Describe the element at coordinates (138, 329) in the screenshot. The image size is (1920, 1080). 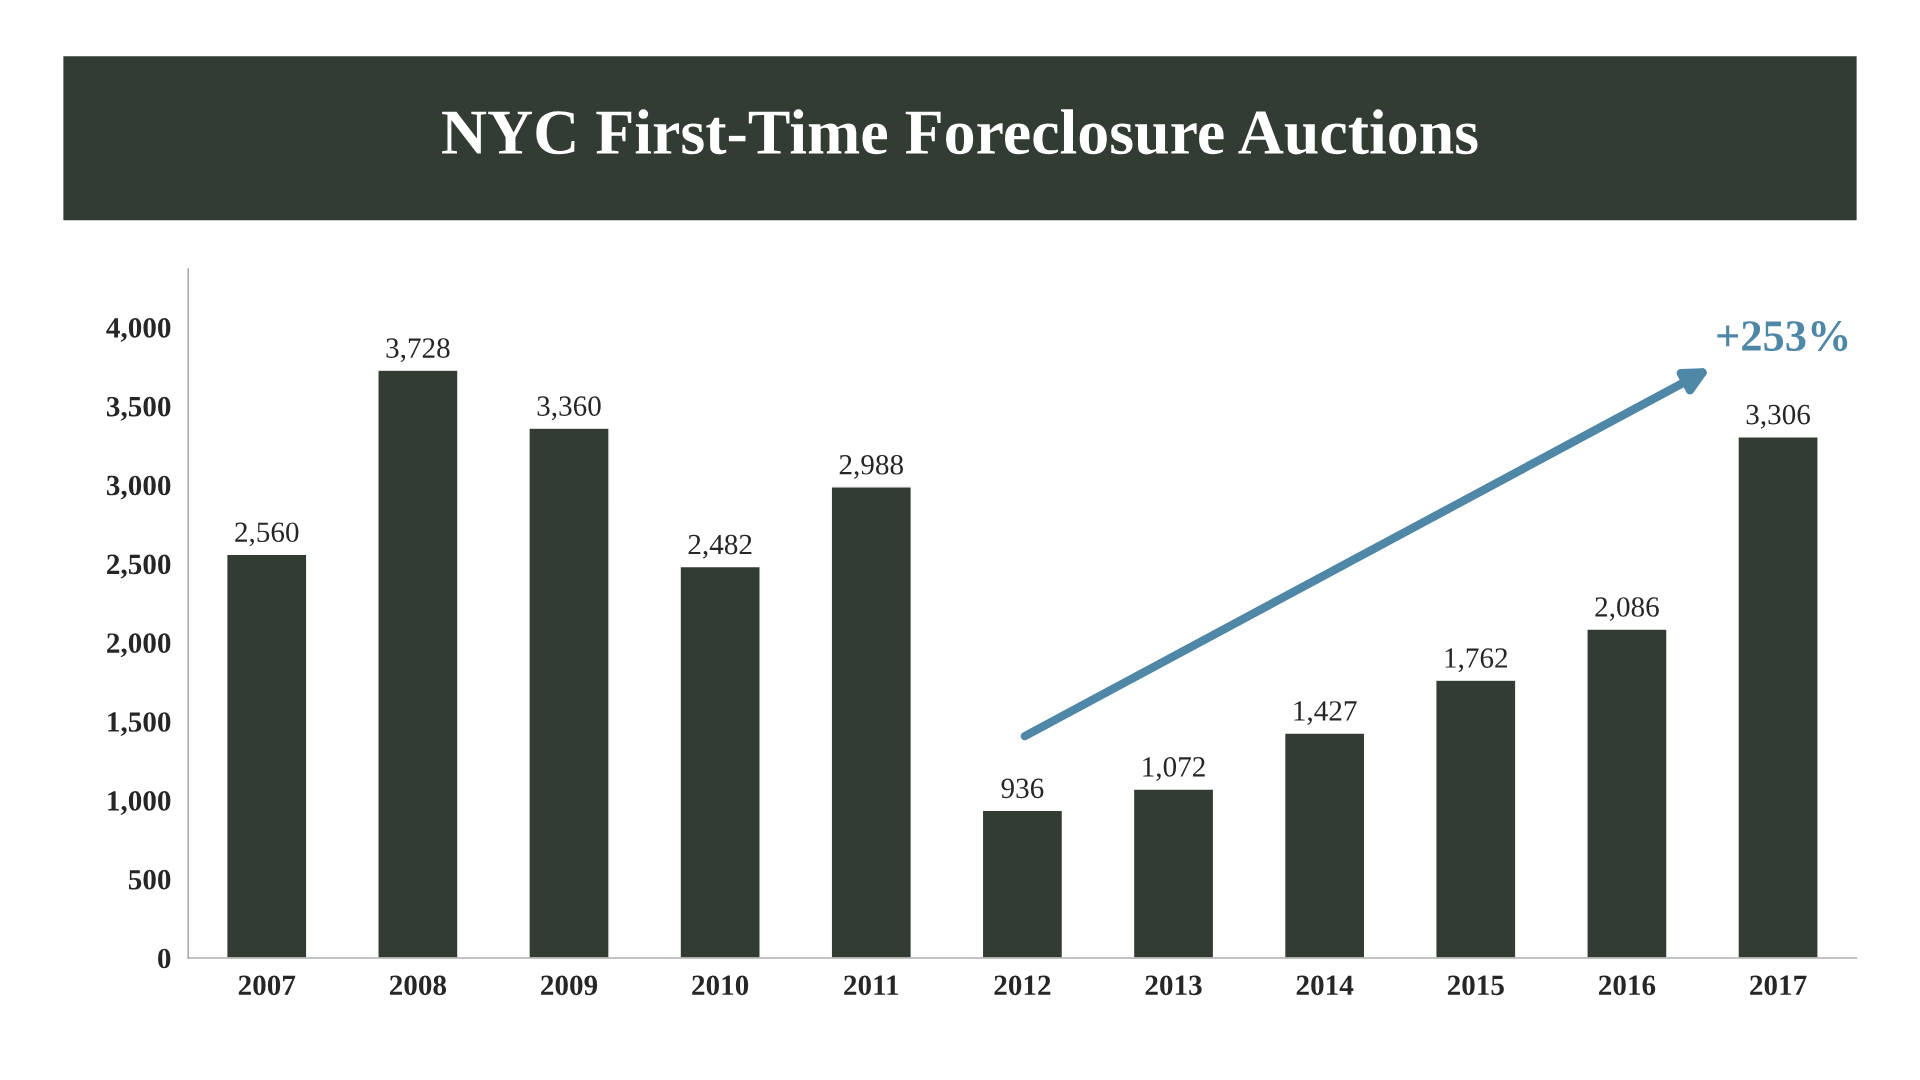
I see `y-tick-label: 4,000` at that location.